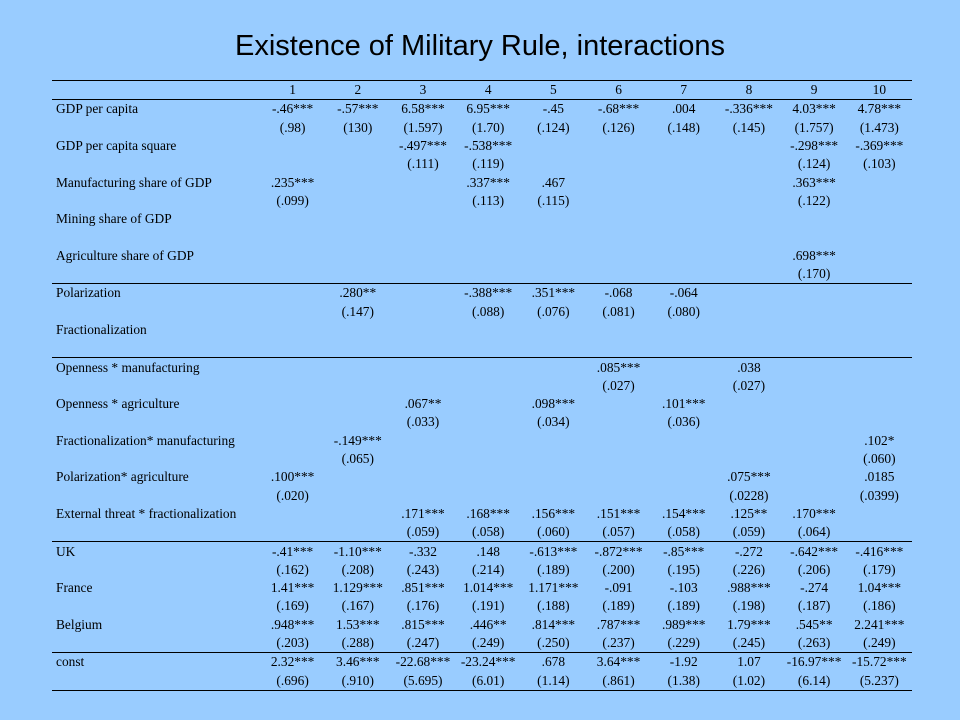 Image resolution: width=960 pixels, height=720 pixels. I want to click on standard-error-cell: (.057), so click(618, 532).